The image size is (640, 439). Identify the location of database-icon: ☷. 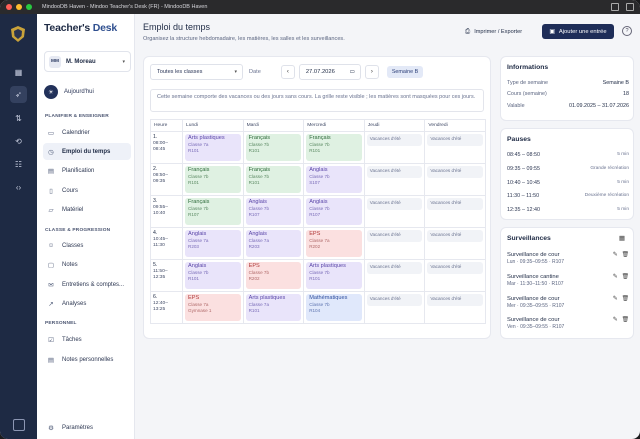
(18, 164).